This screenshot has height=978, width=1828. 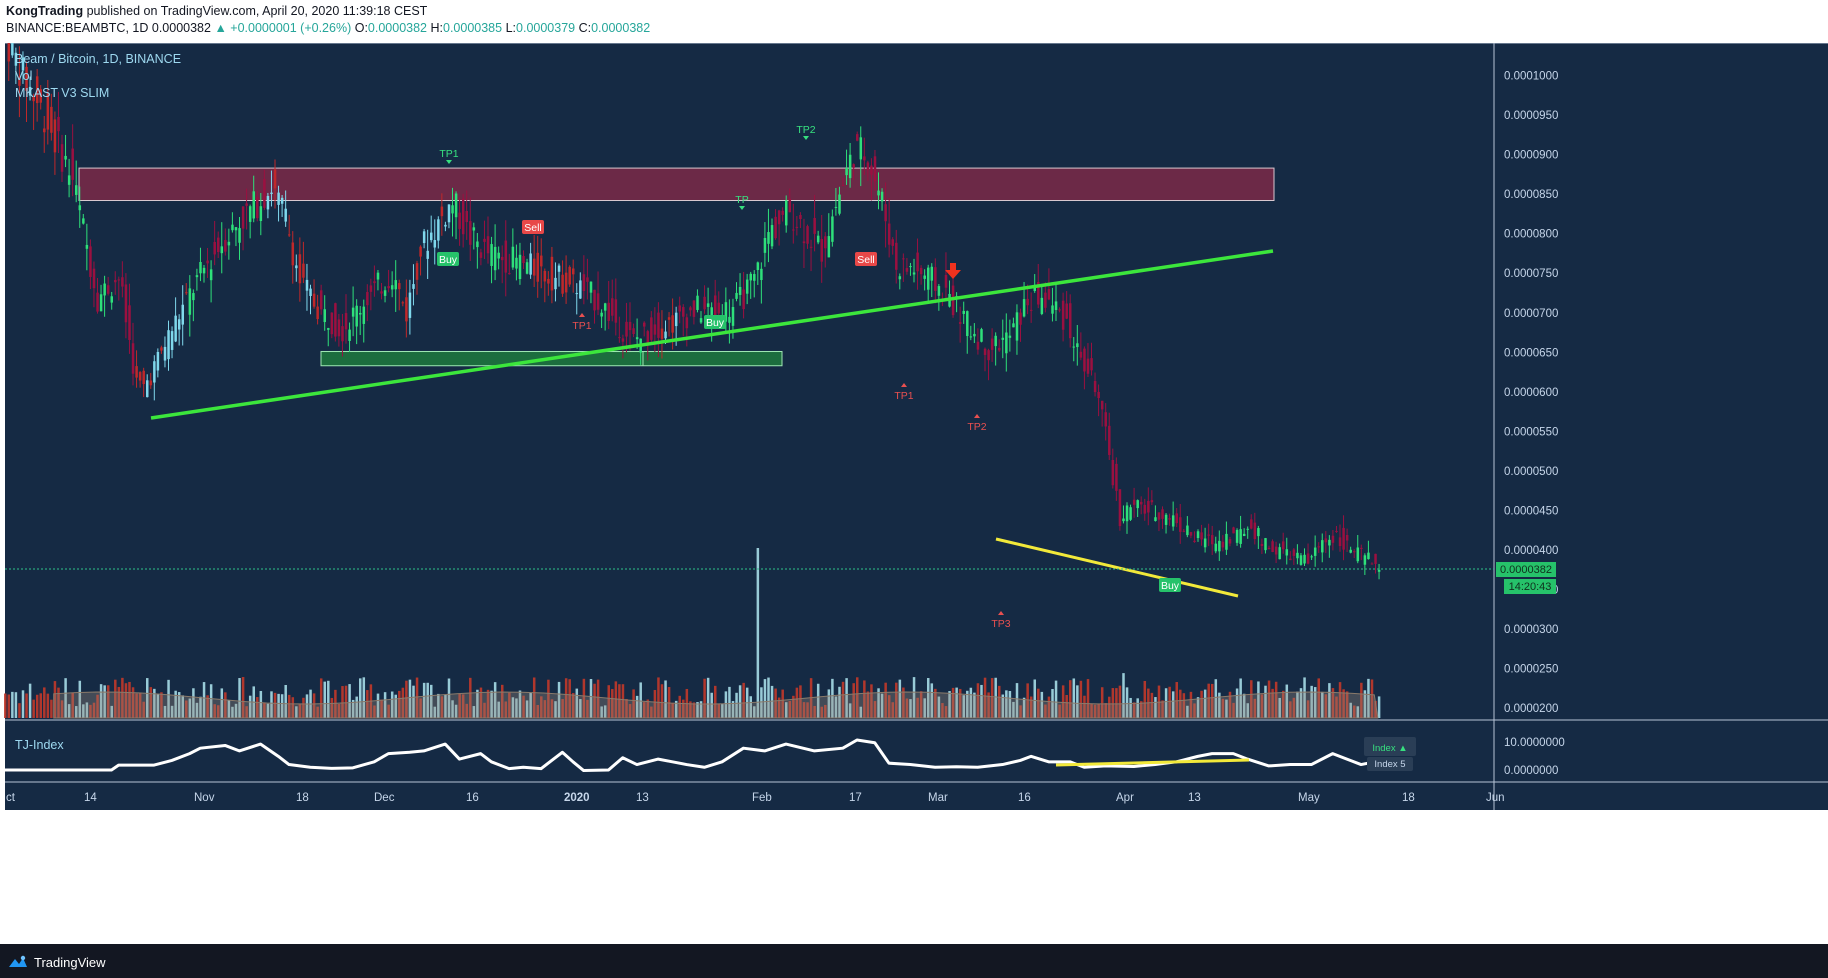 I want to click on tradingview-brand: TradingView, so click(x=57, y=962).